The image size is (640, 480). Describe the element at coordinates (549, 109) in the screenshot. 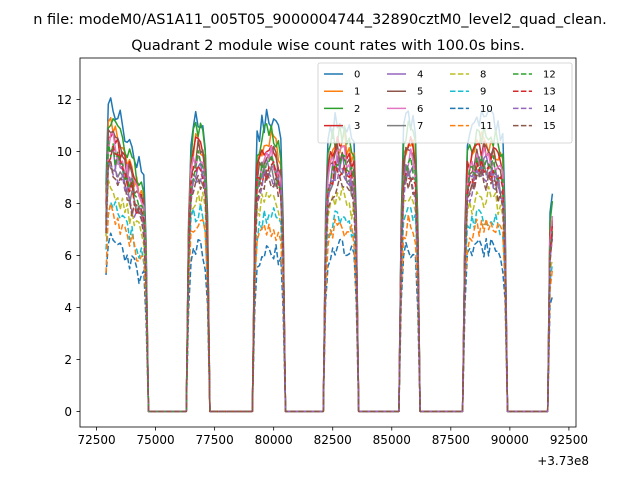

I see `legend-label-14: 14` at that location.